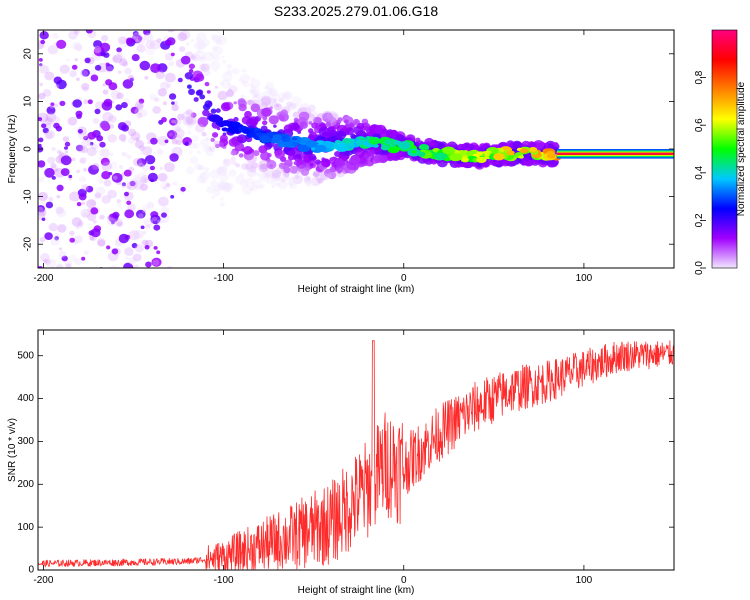 This screenshot has height=600, width=750. What do you see at coordinates (356, 289) in the screenshot?
I see `spectrogram-xlabel: Height of straight line (km)` at bounding box center [356, 289].